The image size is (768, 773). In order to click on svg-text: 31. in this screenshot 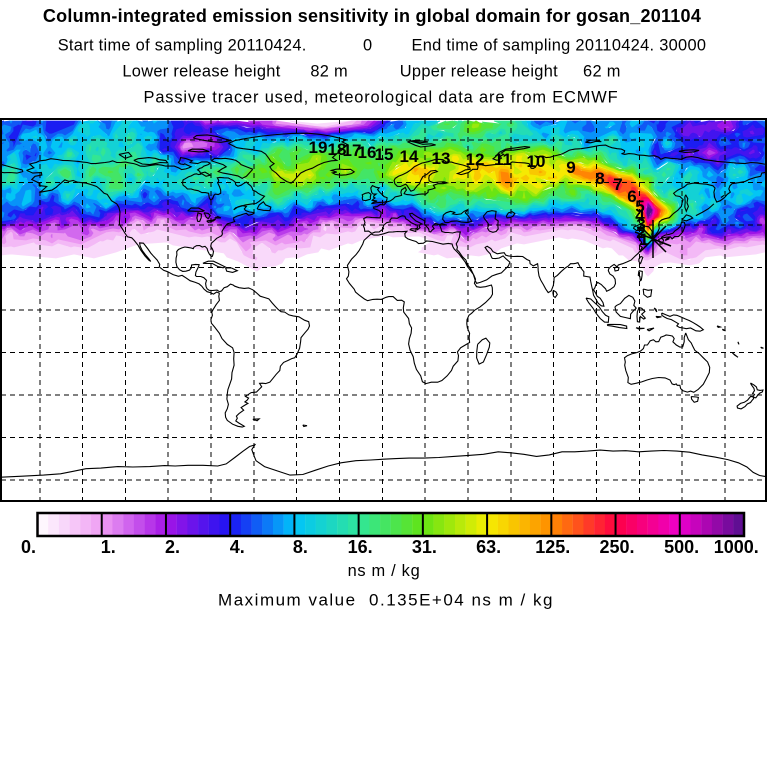, I will do `click(424, 547)`.